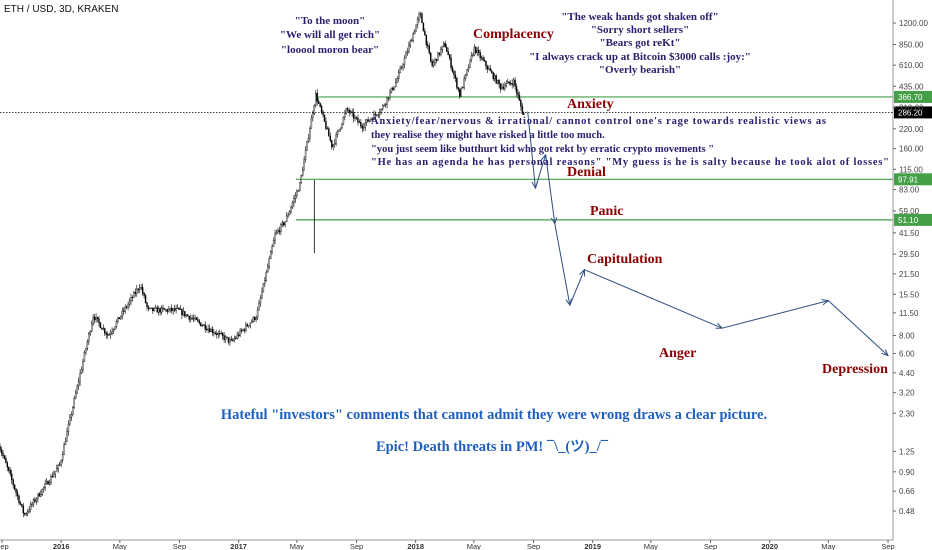 The width and height of the screenshot is (932, 550). Describe the element at coordinates (855, 369) in the screenshot. I see `stage-label: Depression` at that location.